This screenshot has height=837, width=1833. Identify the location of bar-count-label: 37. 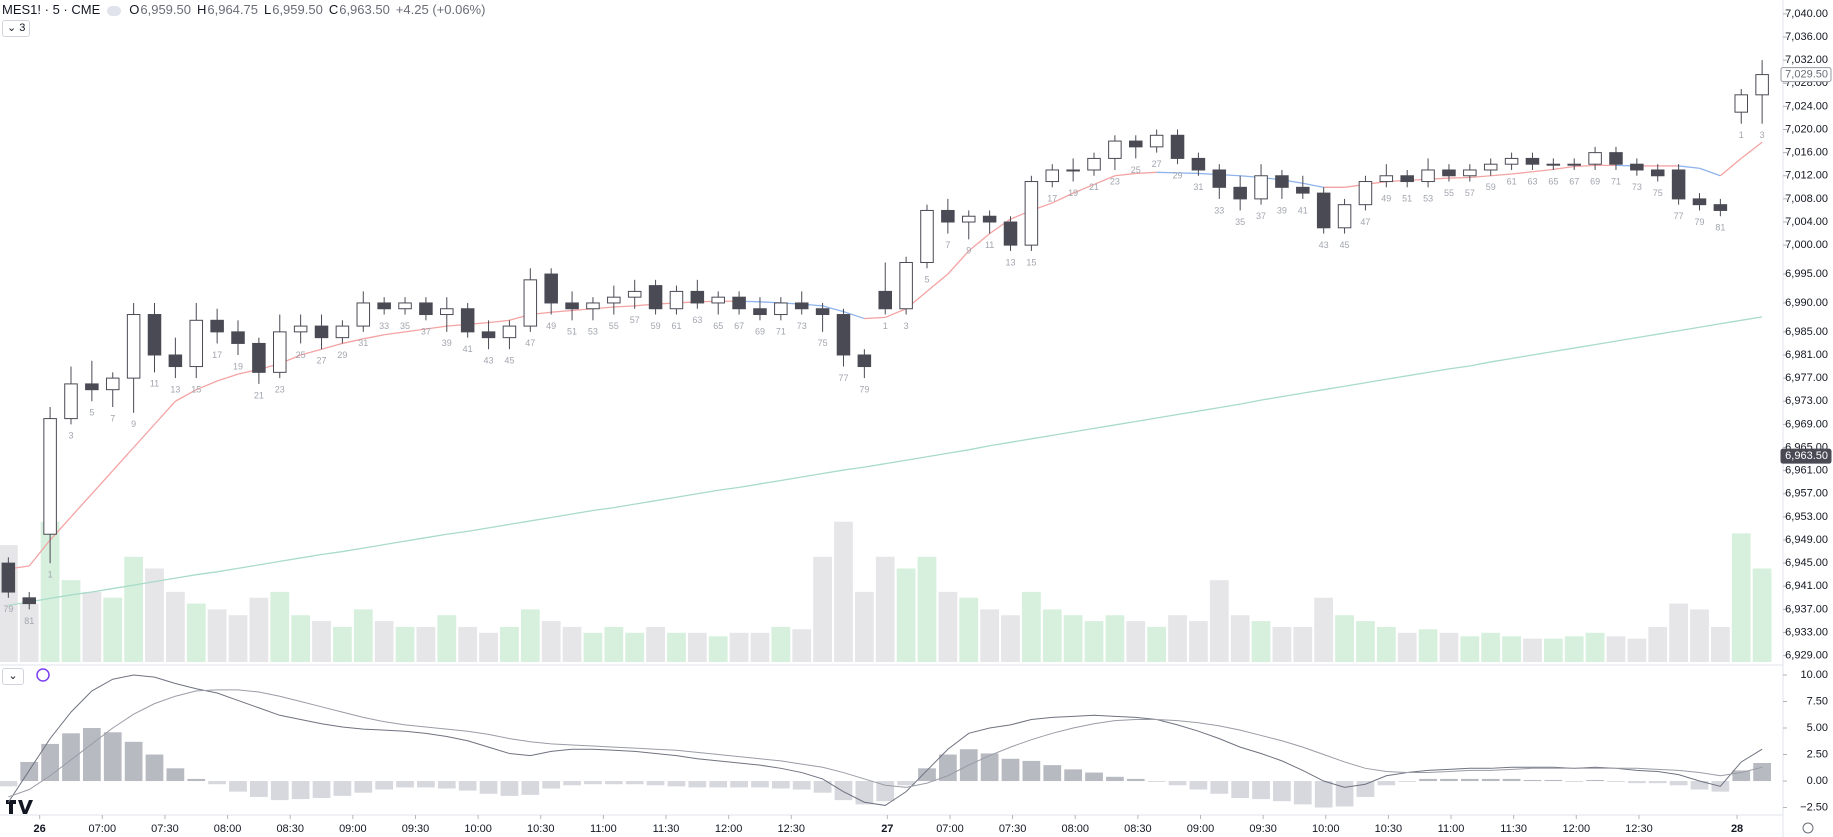
(426, 332).